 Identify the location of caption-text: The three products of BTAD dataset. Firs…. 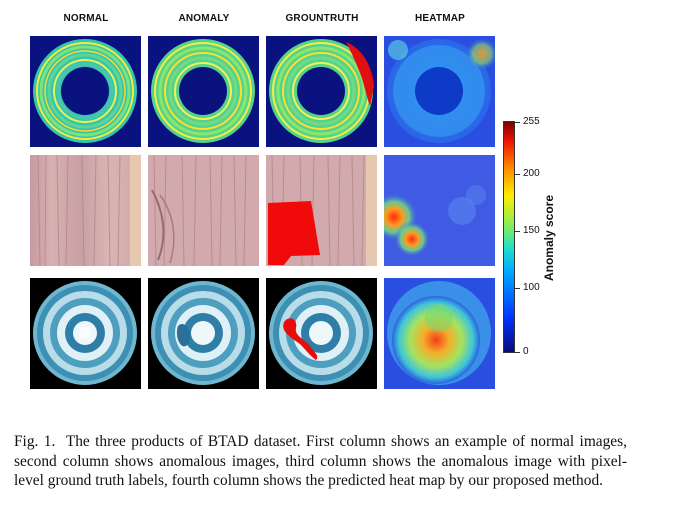
(320, 461).